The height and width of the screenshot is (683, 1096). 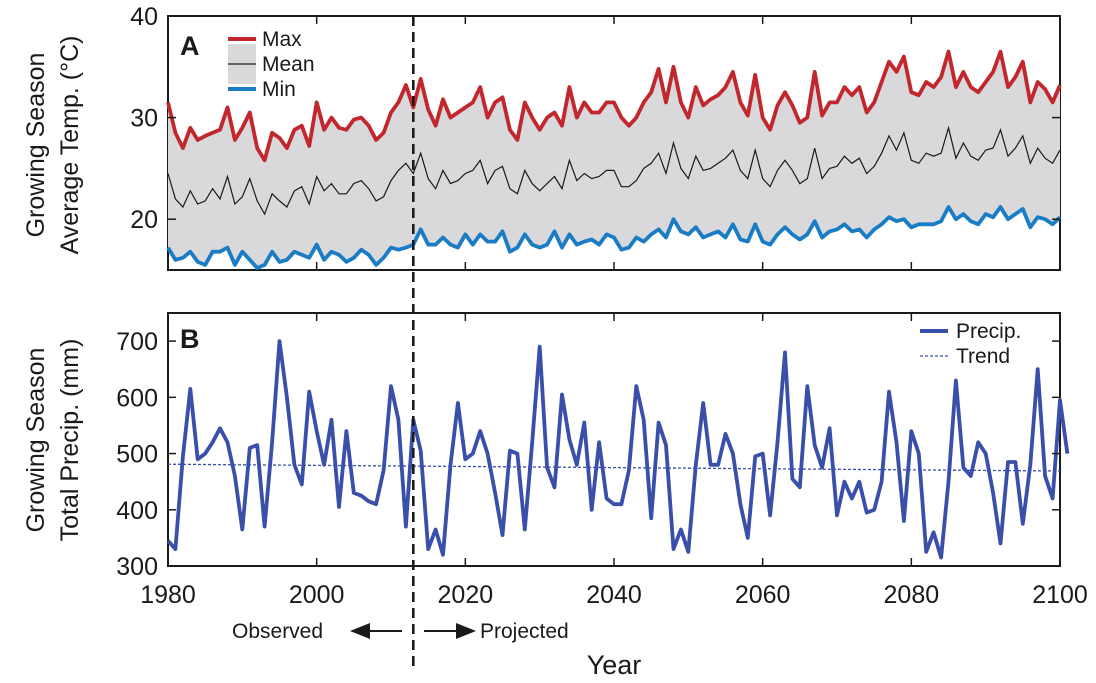 I want to click on panel-a-letter: A, so click(x=190, y=46).